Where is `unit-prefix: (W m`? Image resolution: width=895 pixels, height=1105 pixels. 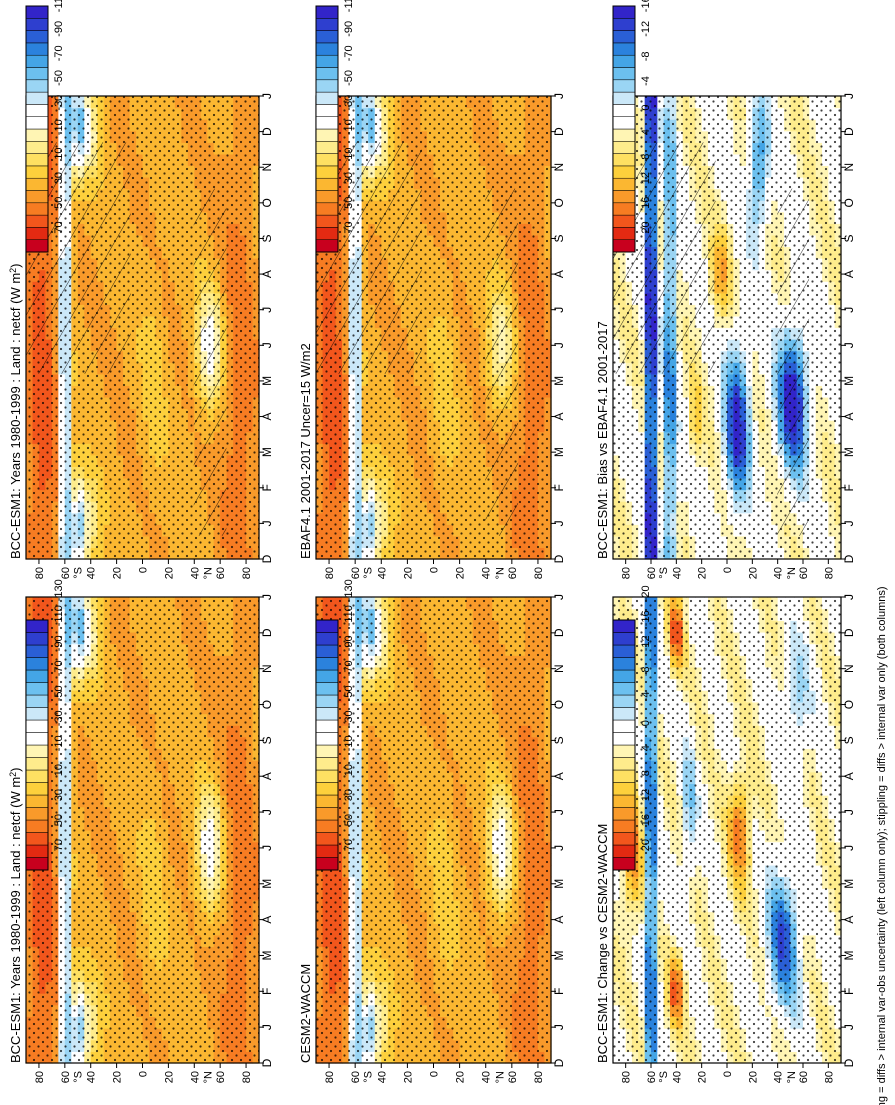
unit-prefix: (W m is located at coordinates (15, 288).